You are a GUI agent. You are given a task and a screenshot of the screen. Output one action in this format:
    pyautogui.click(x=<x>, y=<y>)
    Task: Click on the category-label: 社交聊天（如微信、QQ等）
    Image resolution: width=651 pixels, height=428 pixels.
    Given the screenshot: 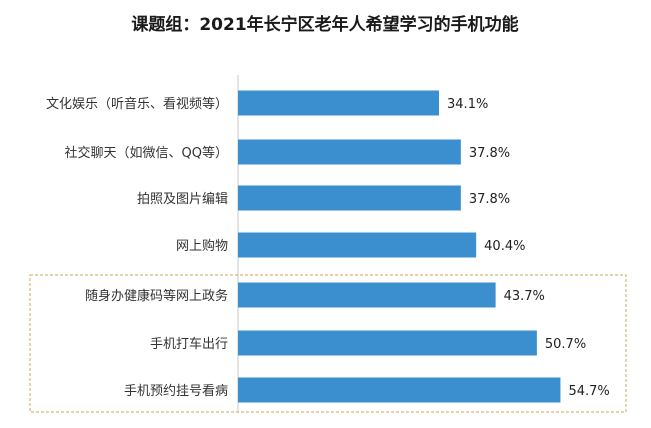 What is the action you would take?
    pyautogui.click(x=146, y=153)
    